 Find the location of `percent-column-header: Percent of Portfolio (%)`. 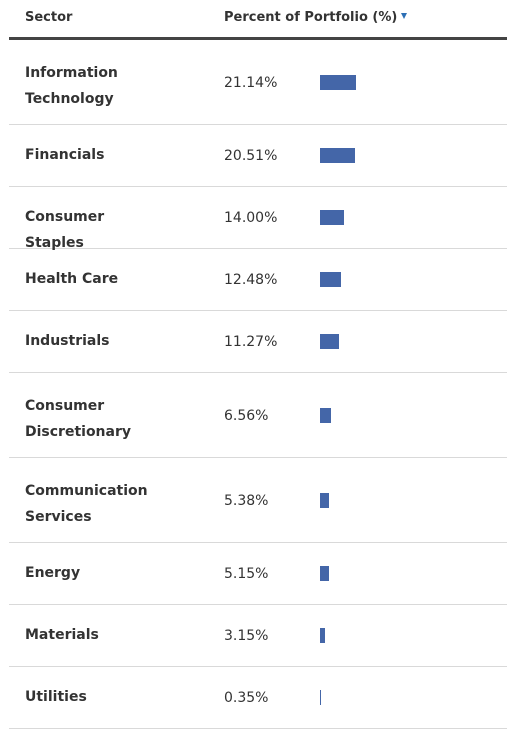

percent-column-header: Percent of Portfolio (%) is located at coordinates (316, 17).